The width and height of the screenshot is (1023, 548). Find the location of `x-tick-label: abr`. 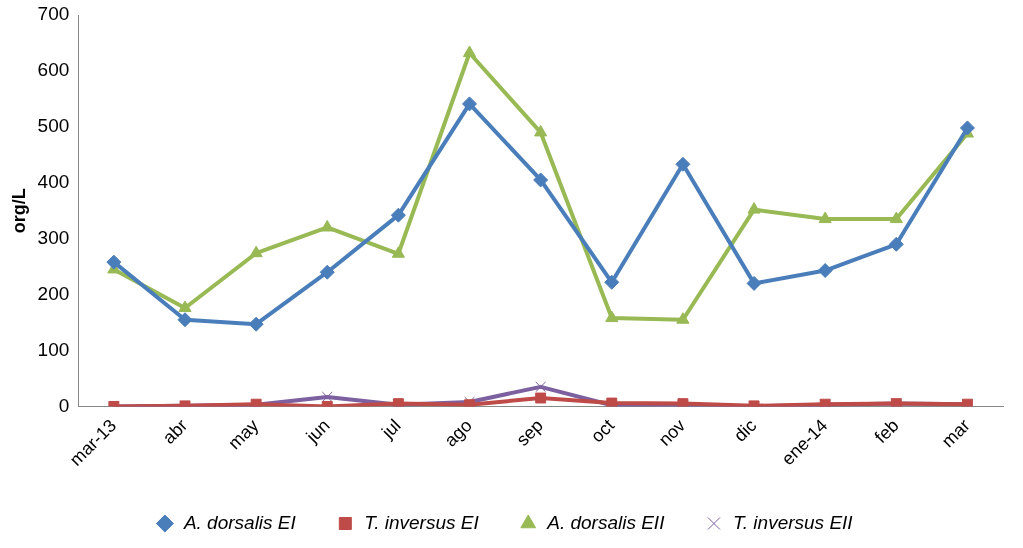

x-tick-label: abr is located at coordinates (175, 431).